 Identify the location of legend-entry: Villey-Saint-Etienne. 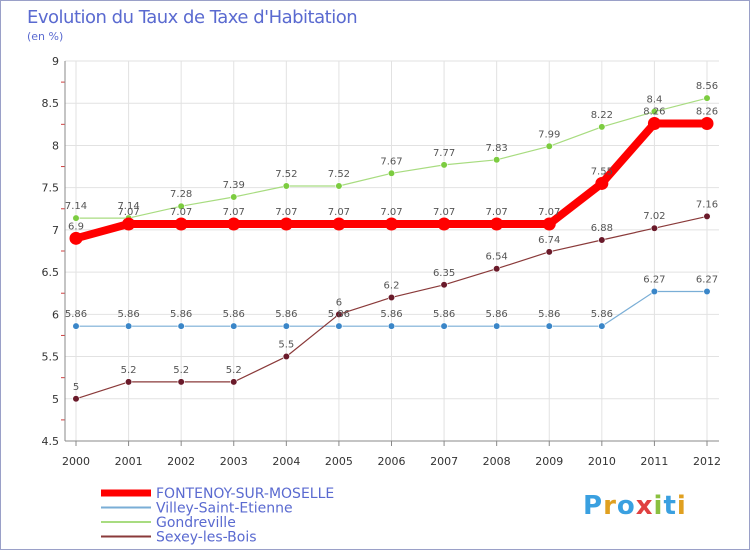
(197, 509).